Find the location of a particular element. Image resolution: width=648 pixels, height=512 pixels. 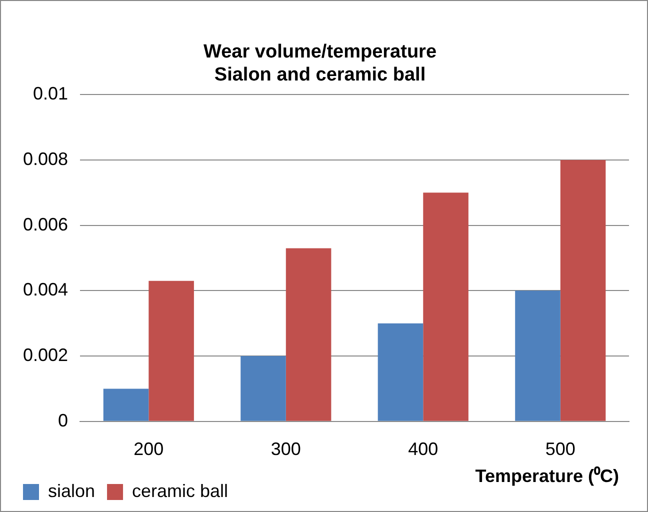

x-tick-label: 200 is located at coordinates (149, 449).